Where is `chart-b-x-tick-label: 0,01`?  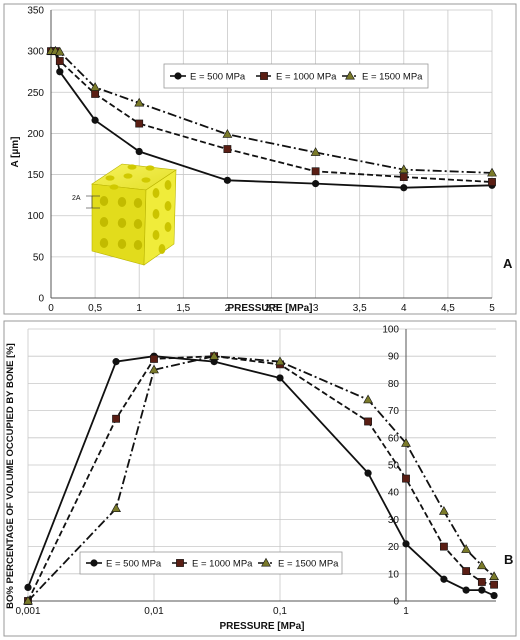 chart-b-x-tick-label: 0,01 is located at coordinates (154, 611).